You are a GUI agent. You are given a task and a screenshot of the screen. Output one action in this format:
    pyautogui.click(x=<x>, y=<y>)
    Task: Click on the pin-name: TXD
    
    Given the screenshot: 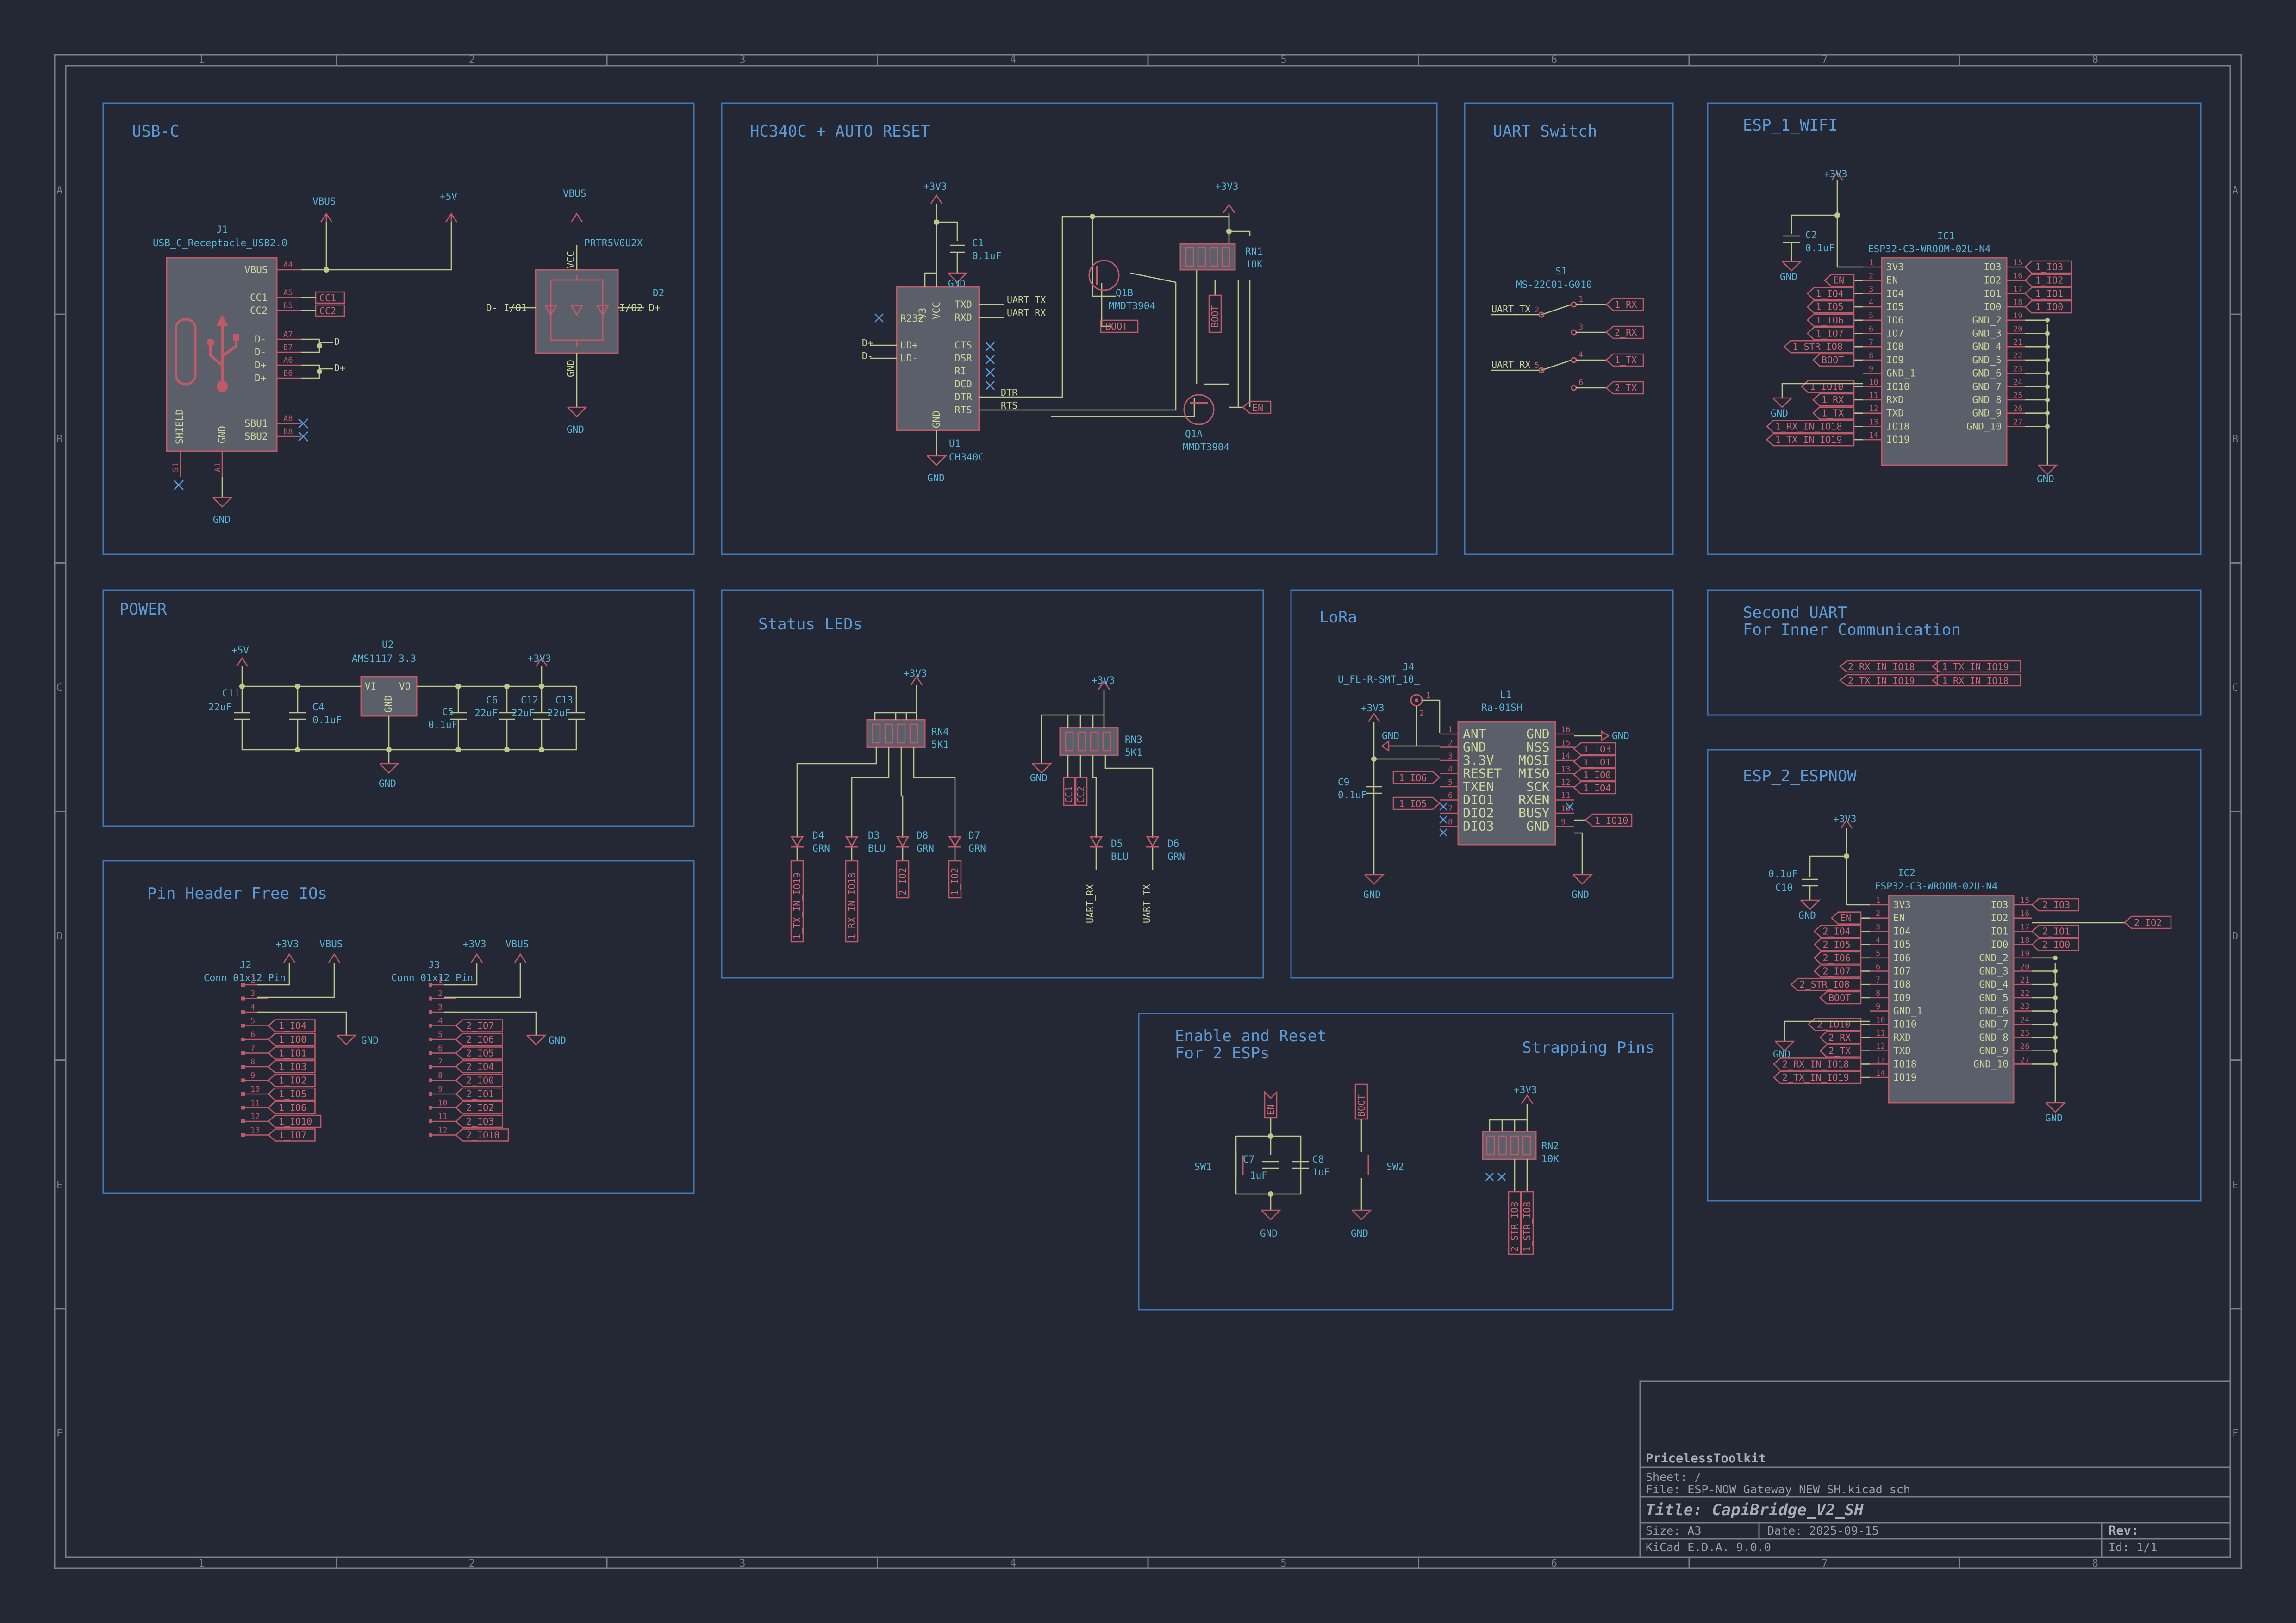 What is the action you would take?
    pyautogui.click(x=1895, y=413)
    